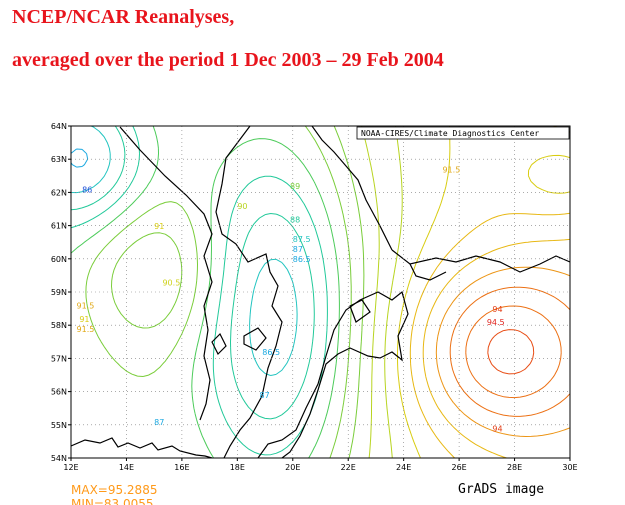  What do you see at coordinates (295, 186) in the screenshot?
I see `contour-label: 89` at bounding box center [295, 186].